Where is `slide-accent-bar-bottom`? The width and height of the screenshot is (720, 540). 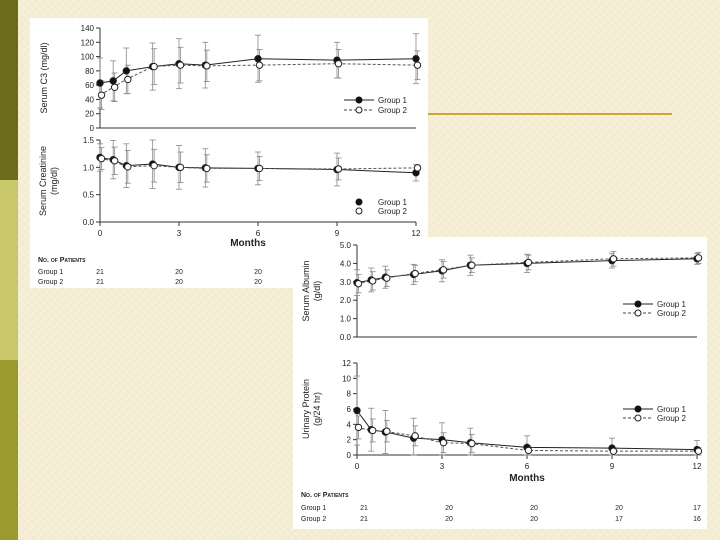 slide-accent-bar-bottom is located at coordinates (9, 450).